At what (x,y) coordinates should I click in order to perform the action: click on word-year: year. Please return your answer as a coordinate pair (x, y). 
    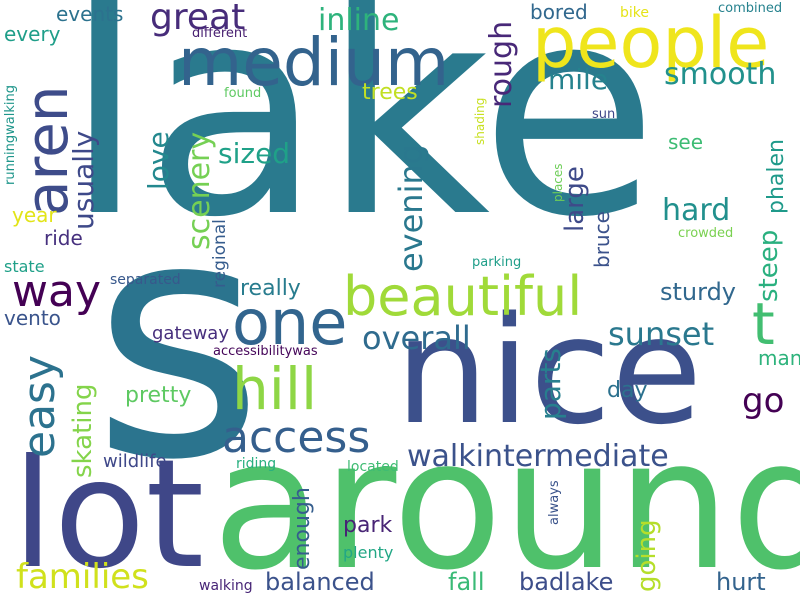
    Looking at the image, I should click on (34, 215).